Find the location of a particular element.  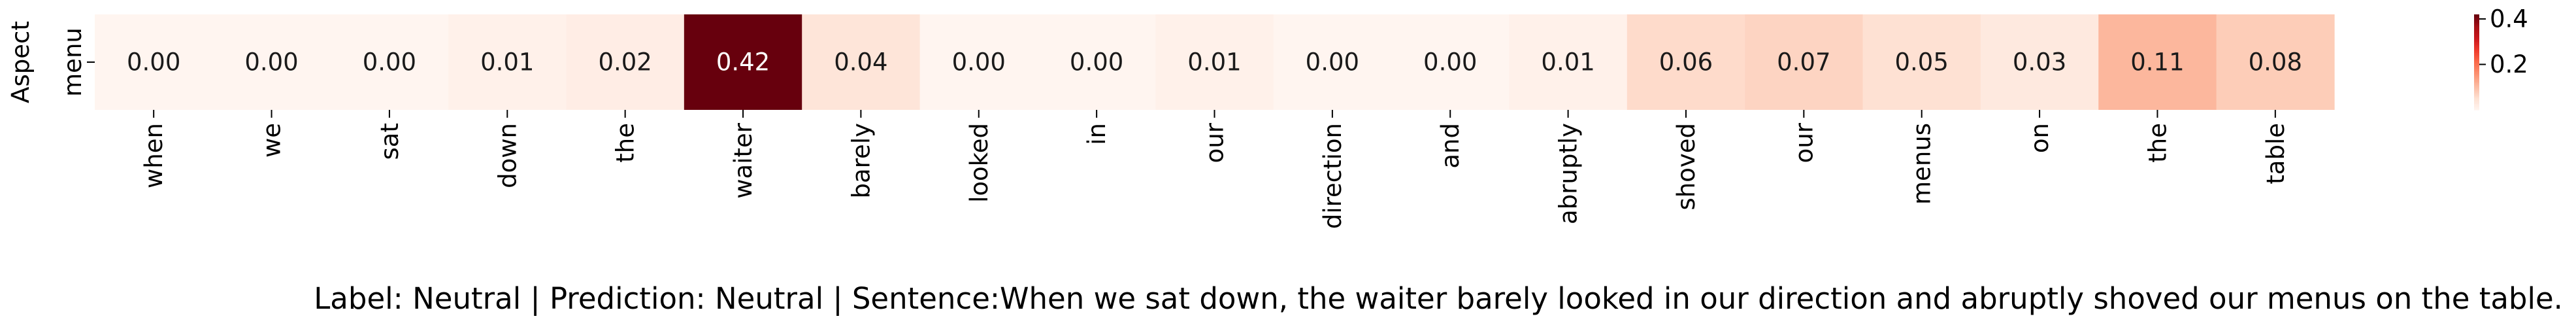

x-tick-label: barely is located at coordinates (861, 161).